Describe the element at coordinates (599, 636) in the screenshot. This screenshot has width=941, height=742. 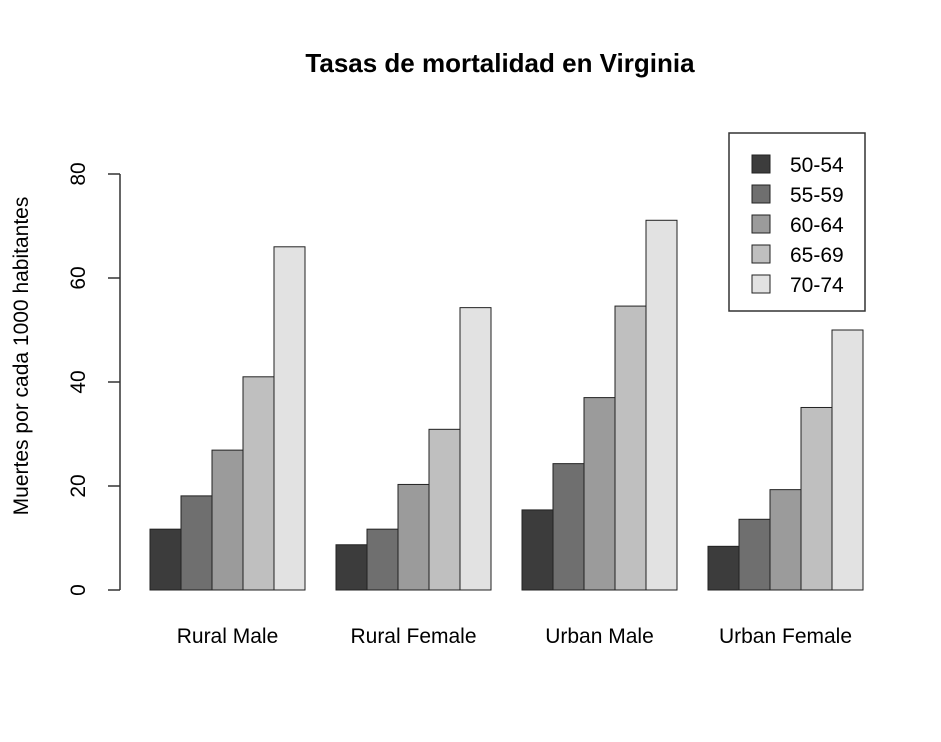
I see `category-label: Urban Male` at that location.